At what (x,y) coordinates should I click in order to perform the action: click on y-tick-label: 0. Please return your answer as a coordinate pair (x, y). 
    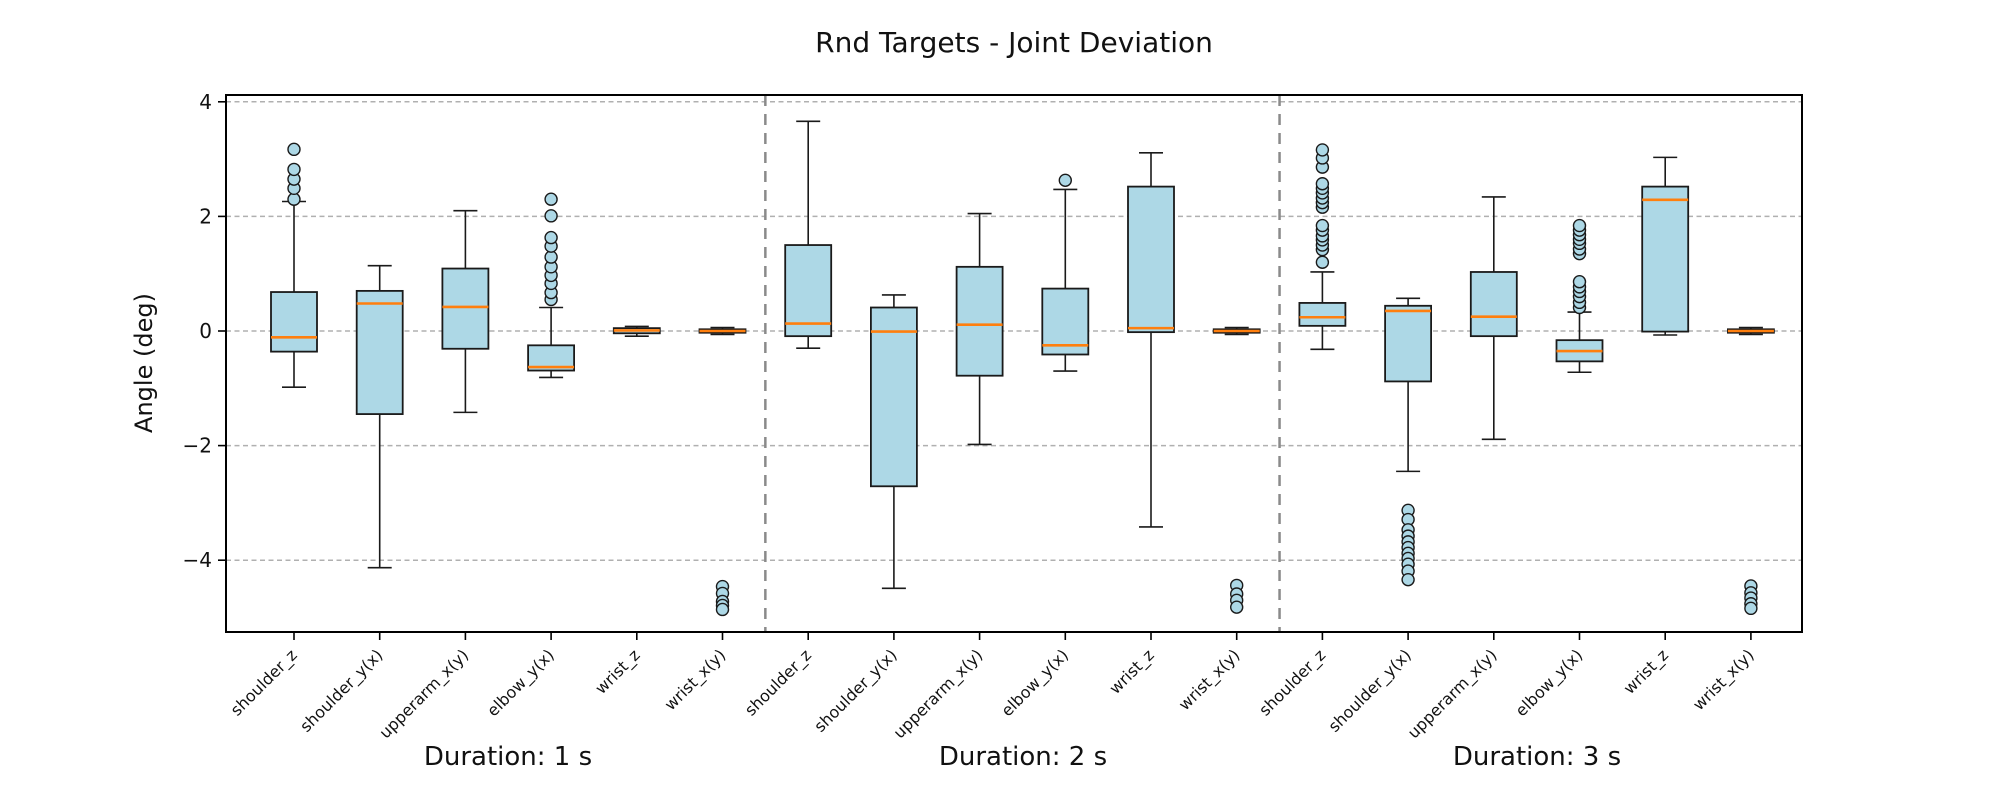
    Looking at the image, I should click on (205, 331).